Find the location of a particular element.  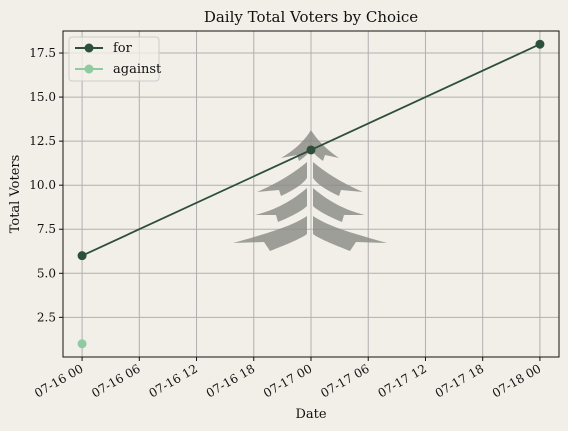

x-tick-label: 07-17 06 is located at coordinates (344, 380).